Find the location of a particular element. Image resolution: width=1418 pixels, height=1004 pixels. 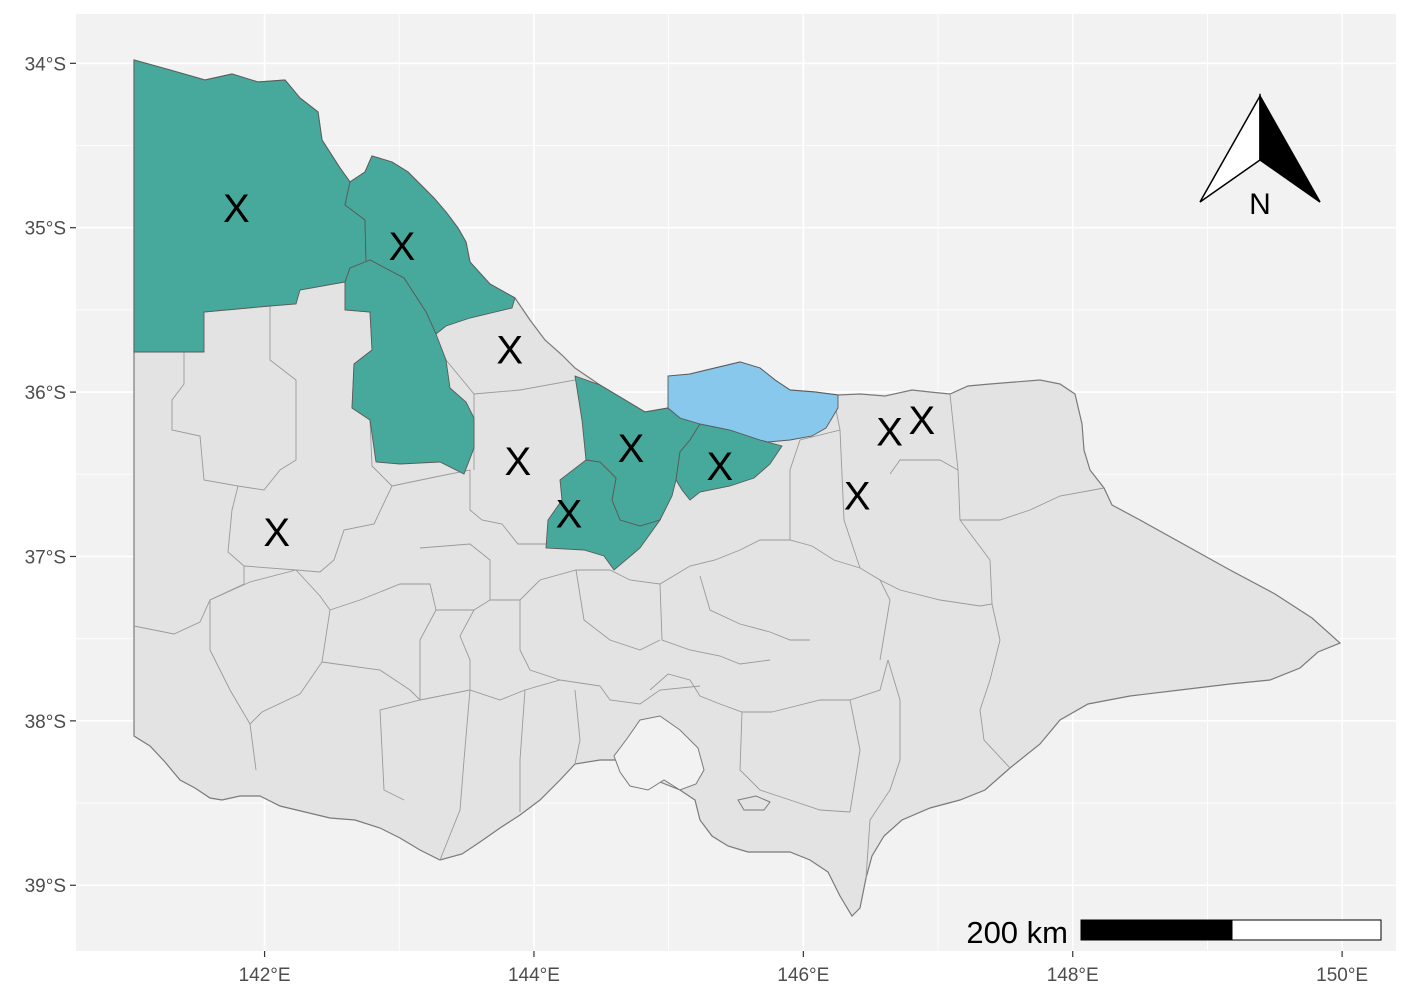

y-axis: 34°S 35°S 36°S 37°S 38°S 39°S is located at coordinates (50, 475).